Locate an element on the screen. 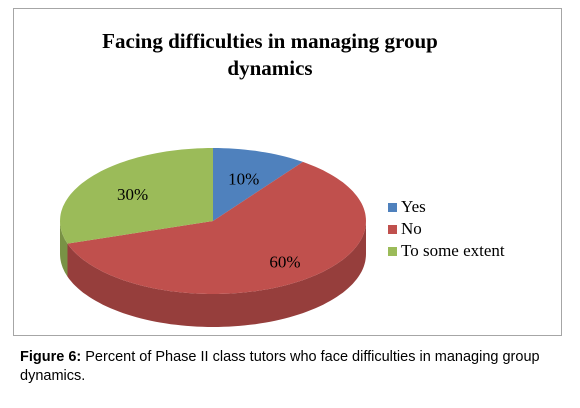 Image resolution: width=580 pixels, height=408 pixels. legend-label: No is located at coordinates (411, 228).